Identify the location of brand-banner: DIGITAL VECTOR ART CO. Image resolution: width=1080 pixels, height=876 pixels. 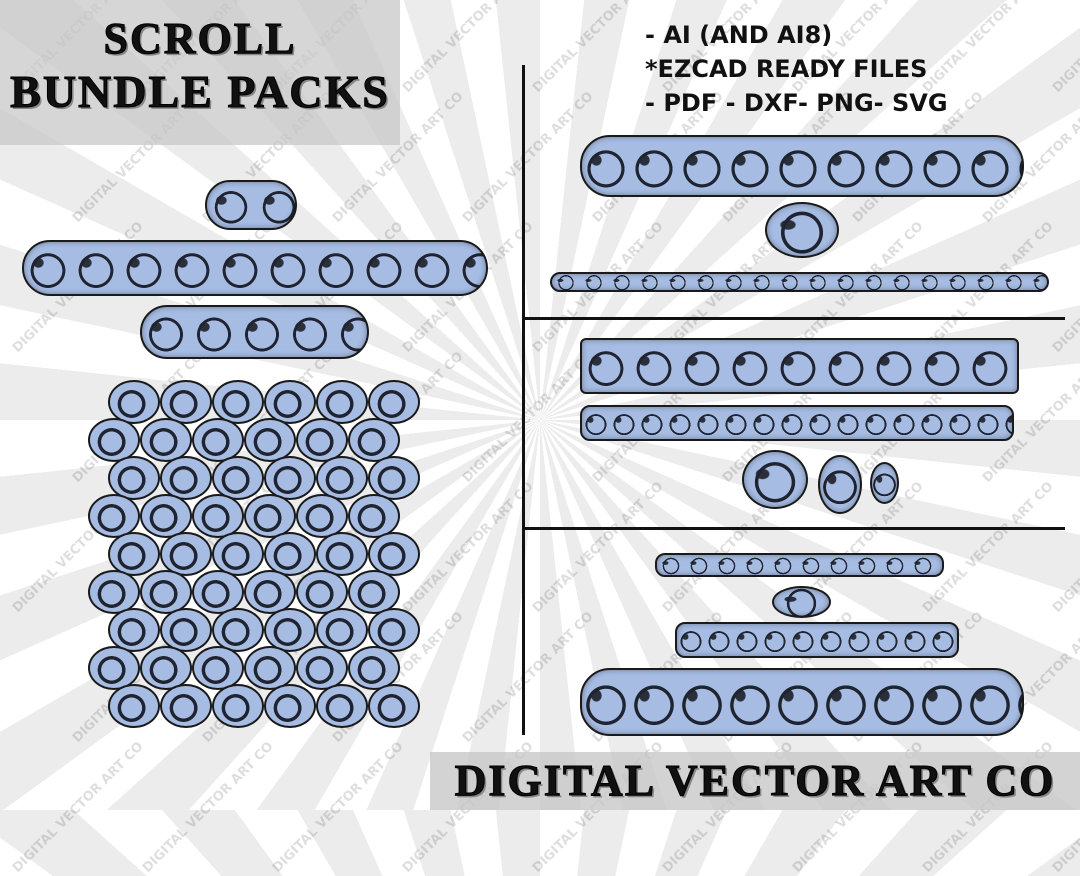
(755, 781).